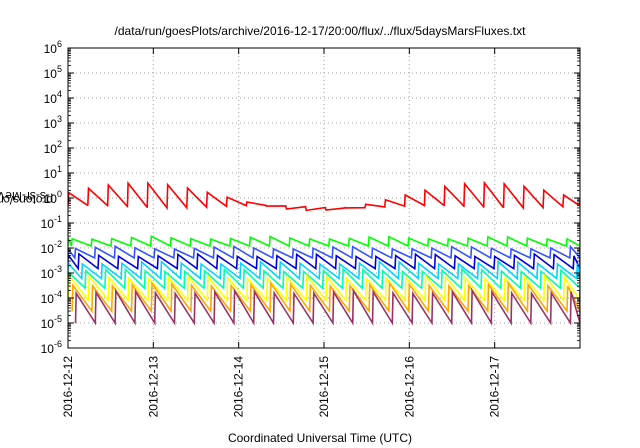 The image size is (640, 448). I want to click on y-tick-label: 10⁻⁵, so click(51, 322).